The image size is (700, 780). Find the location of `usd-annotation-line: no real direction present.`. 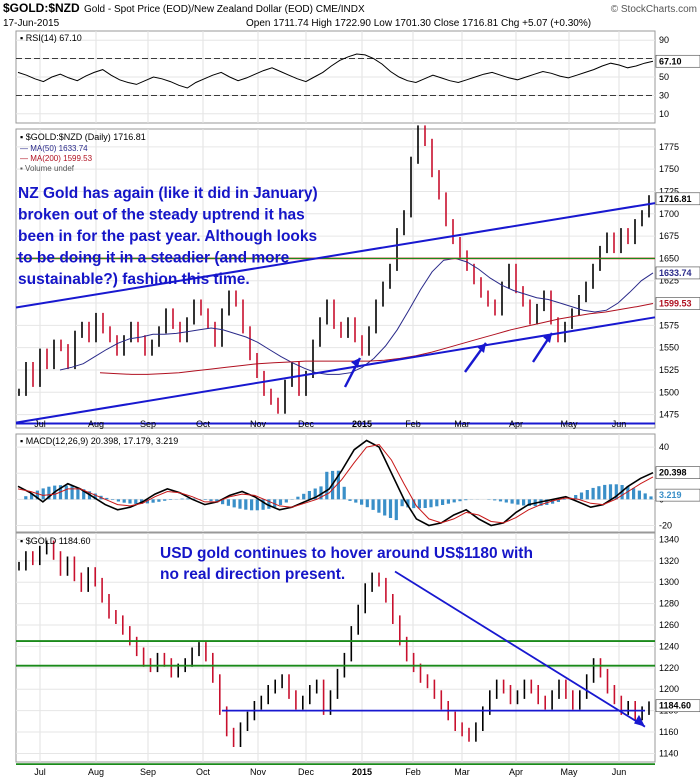

usd-annotation-line: no real direction present. is located at coordinates (252, 574).